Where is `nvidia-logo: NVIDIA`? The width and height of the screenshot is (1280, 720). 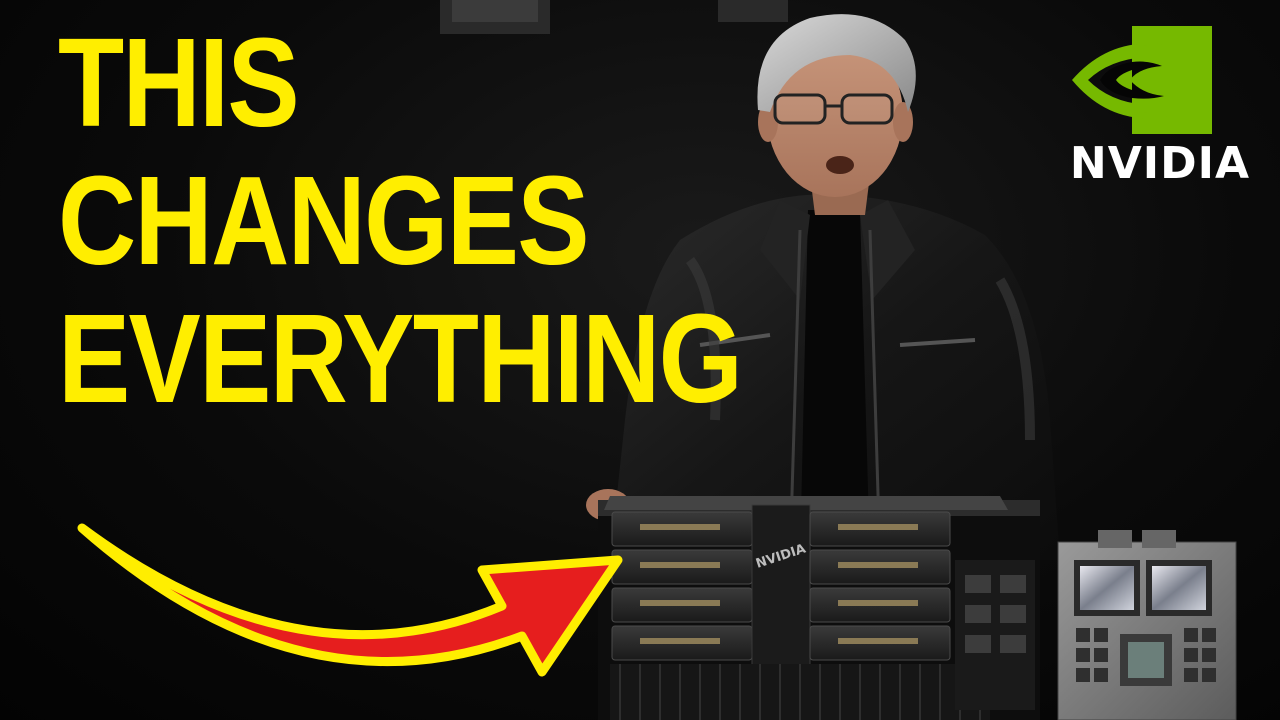 nvidia-logo: NVIDIA is located at coordinates (1162, 105).